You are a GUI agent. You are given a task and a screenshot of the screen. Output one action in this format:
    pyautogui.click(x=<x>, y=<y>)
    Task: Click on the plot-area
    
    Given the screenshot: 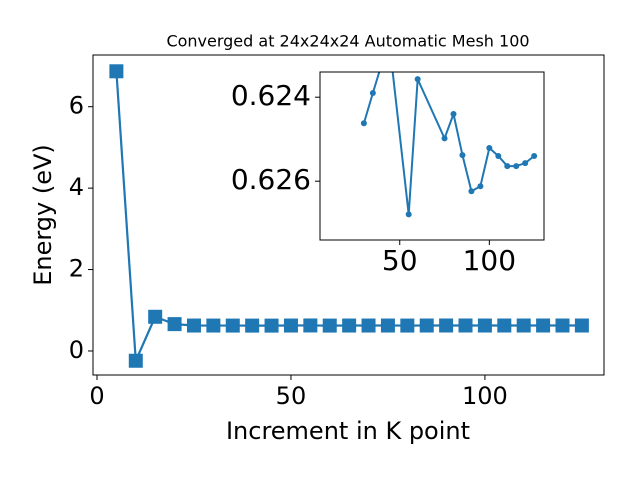 What is the action you would take?
    pyautogui.click(x=432, y=156)
    